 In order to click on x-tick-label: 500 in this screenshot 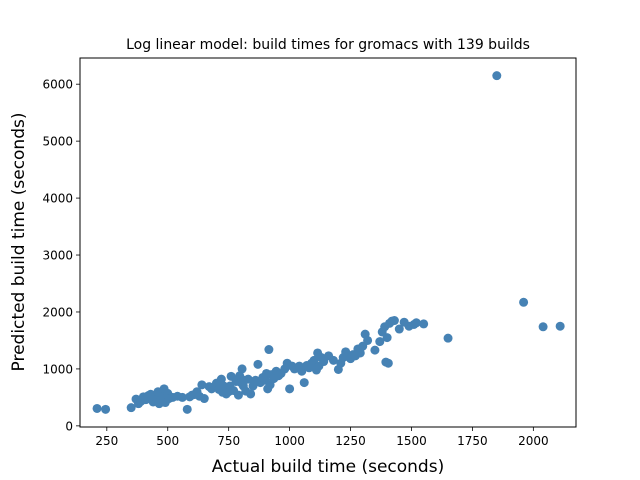, I will do `click(167, 441)`.